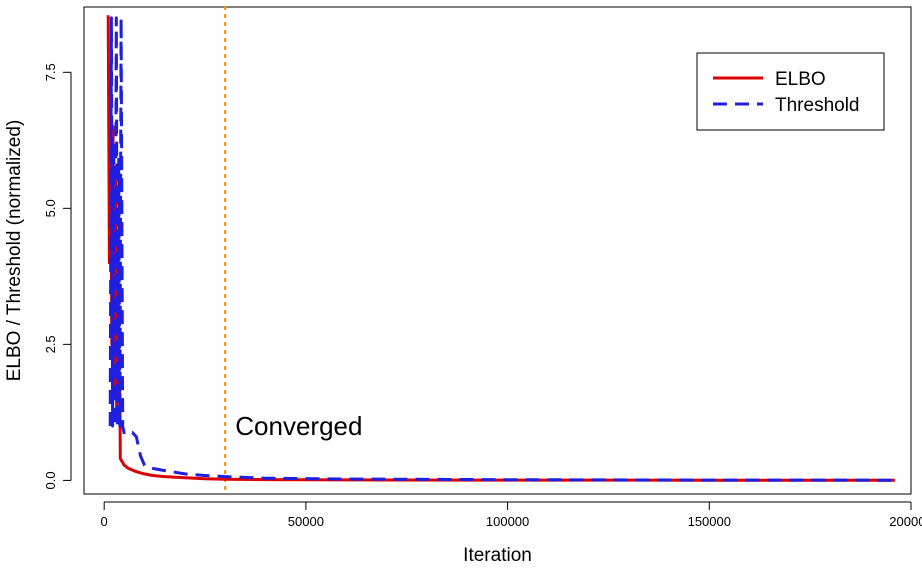 This screenshot has height=570, width=922. Describe the element at coordinates (50, 344) in the screenshot. I see `y-tick-label: 2.5` at that location.